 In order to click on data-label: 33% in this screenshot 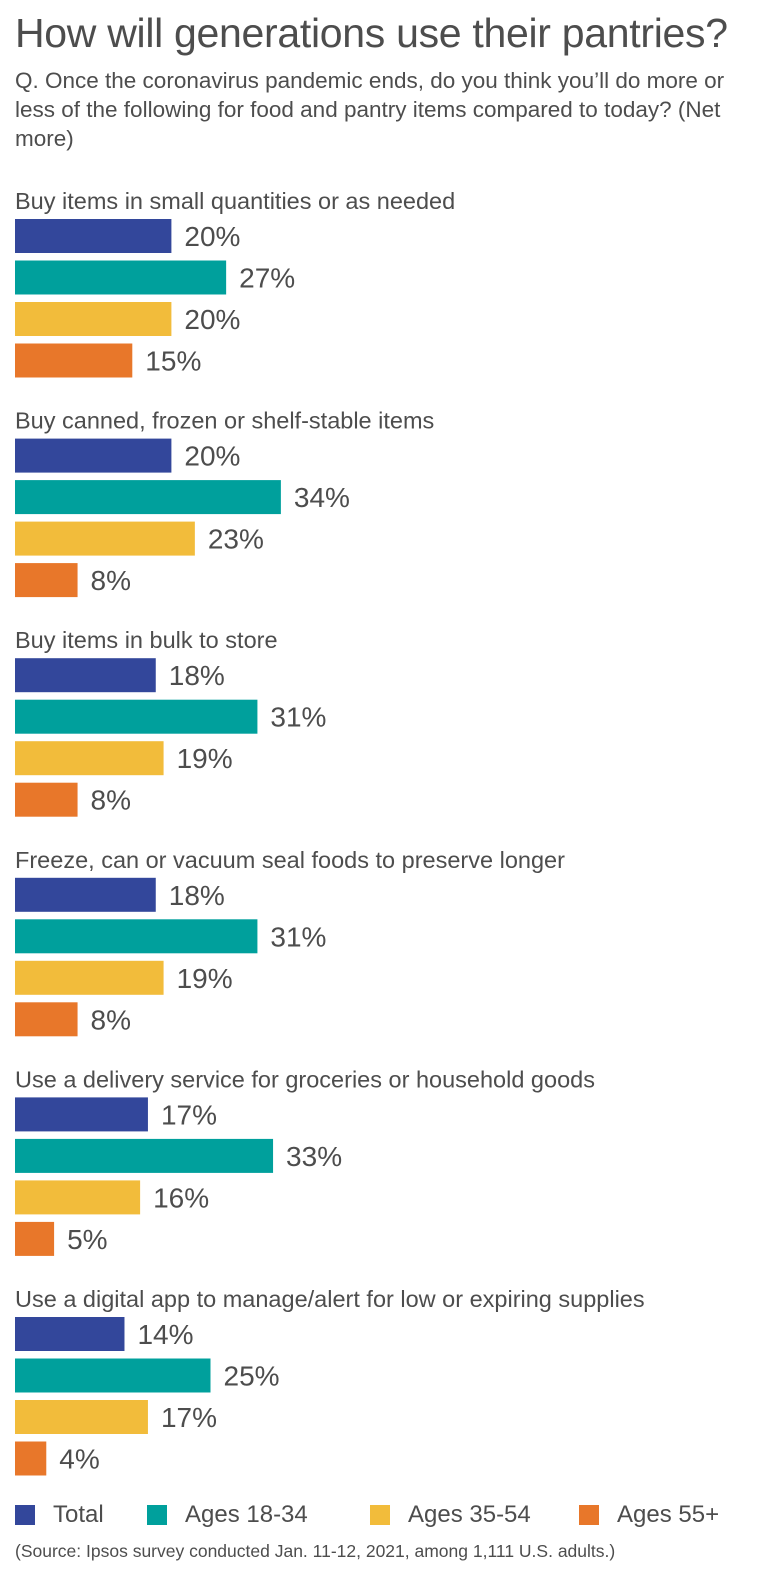, I will do `click(314, 1156)`.